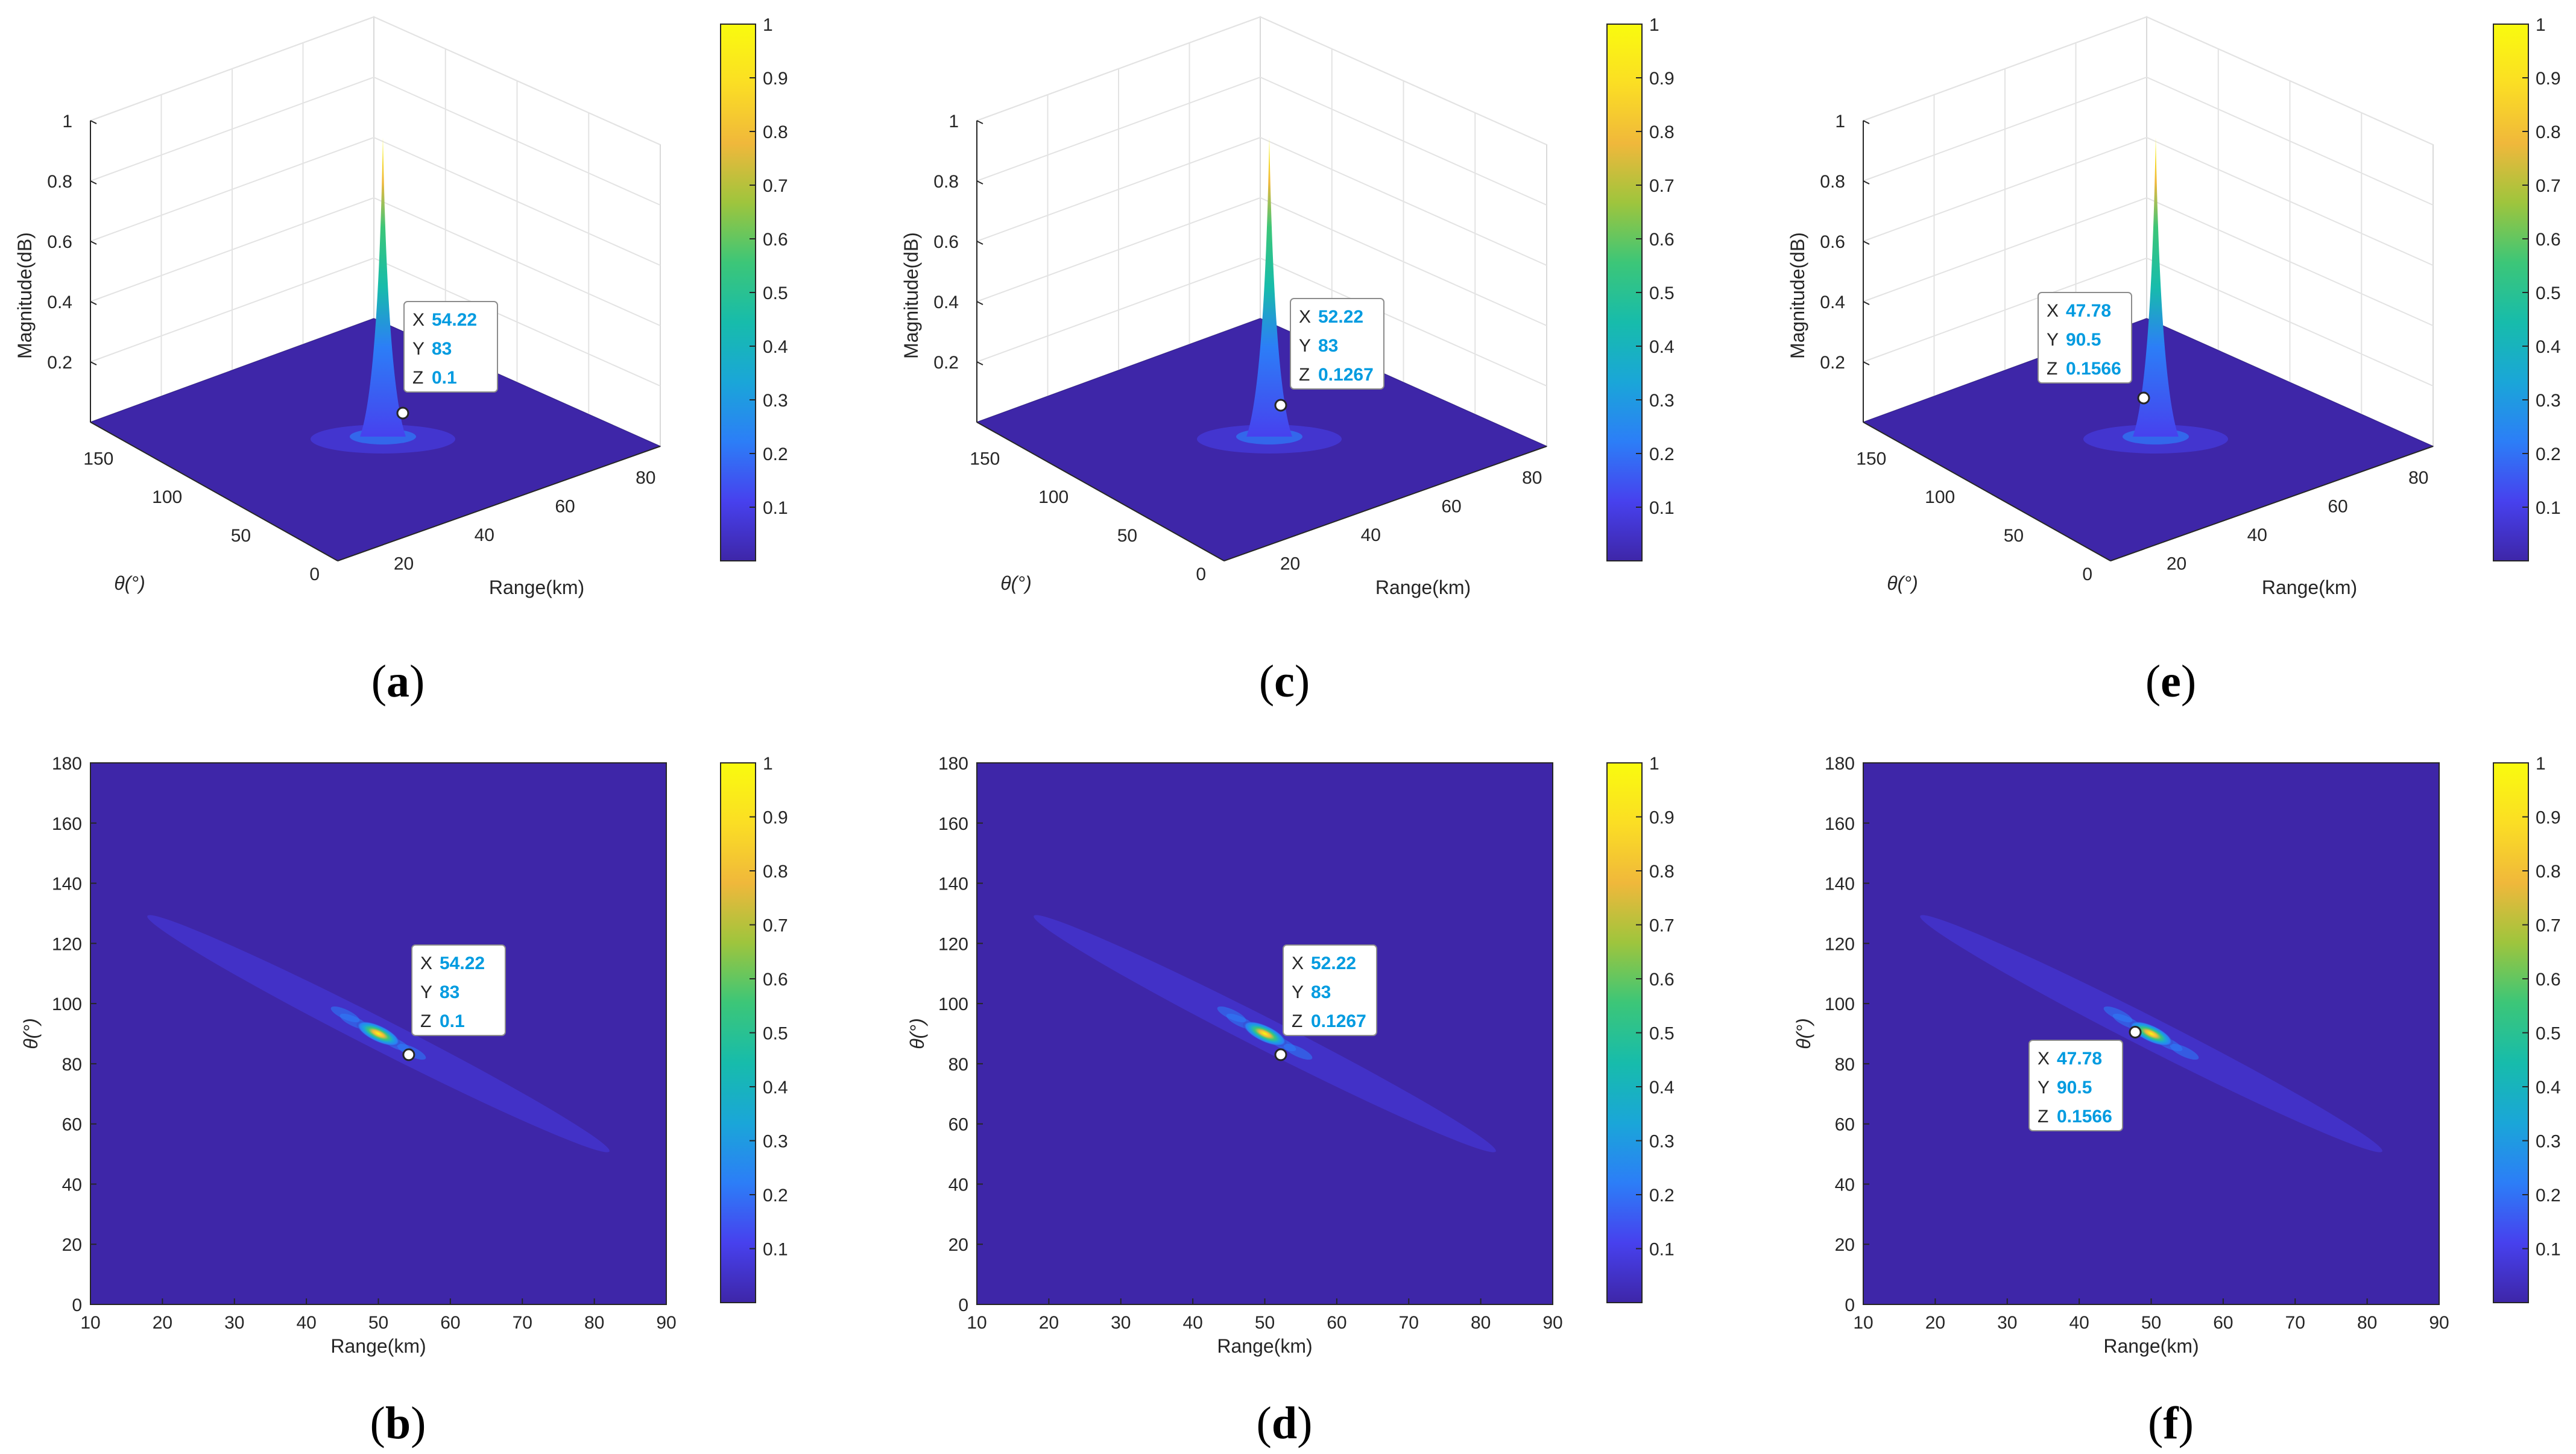 This screenshot has height=1454, width=2576. What do you see at coordinates (1269, 287) in the screenshot?
I see `panel-c-surface-peak` at bounding box center [1269, 287].